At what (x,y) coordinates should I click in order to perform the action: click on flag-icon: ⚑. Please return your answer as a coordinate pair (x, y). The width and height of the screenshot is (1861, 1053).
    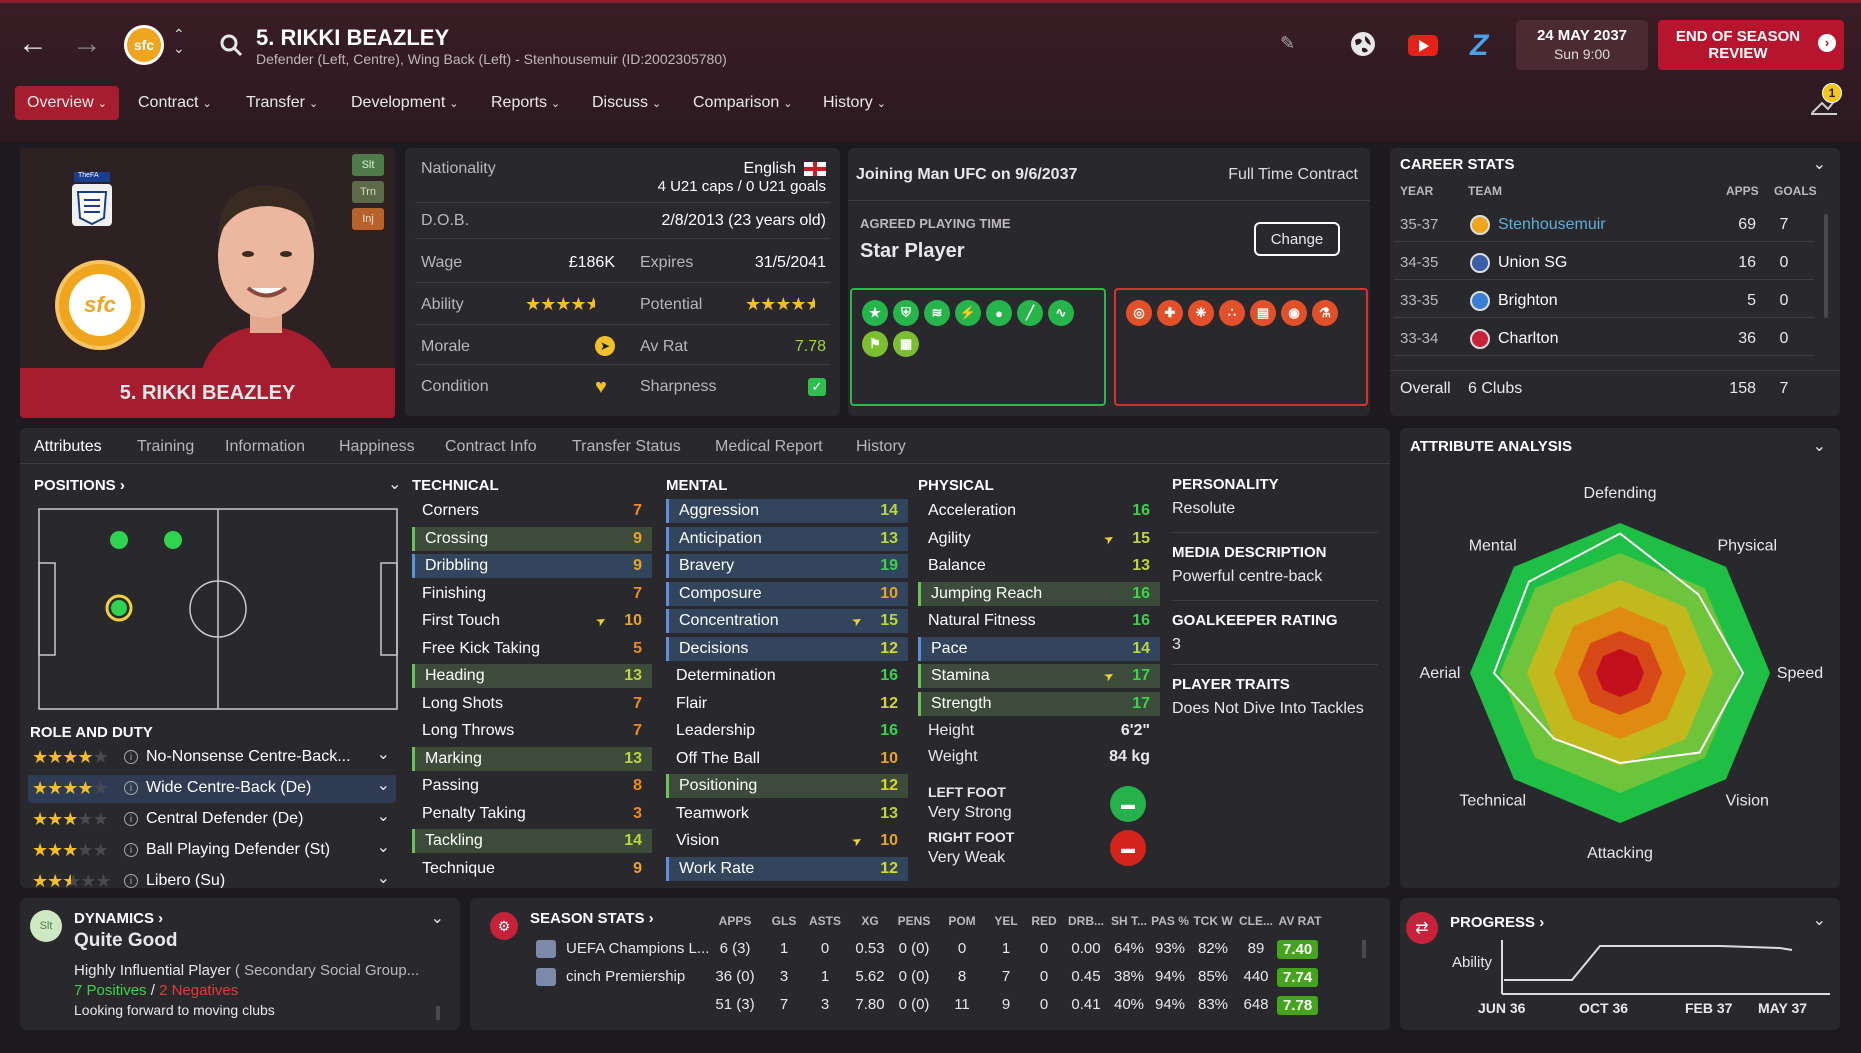
    Looking at the image, I should click on (875, 344).